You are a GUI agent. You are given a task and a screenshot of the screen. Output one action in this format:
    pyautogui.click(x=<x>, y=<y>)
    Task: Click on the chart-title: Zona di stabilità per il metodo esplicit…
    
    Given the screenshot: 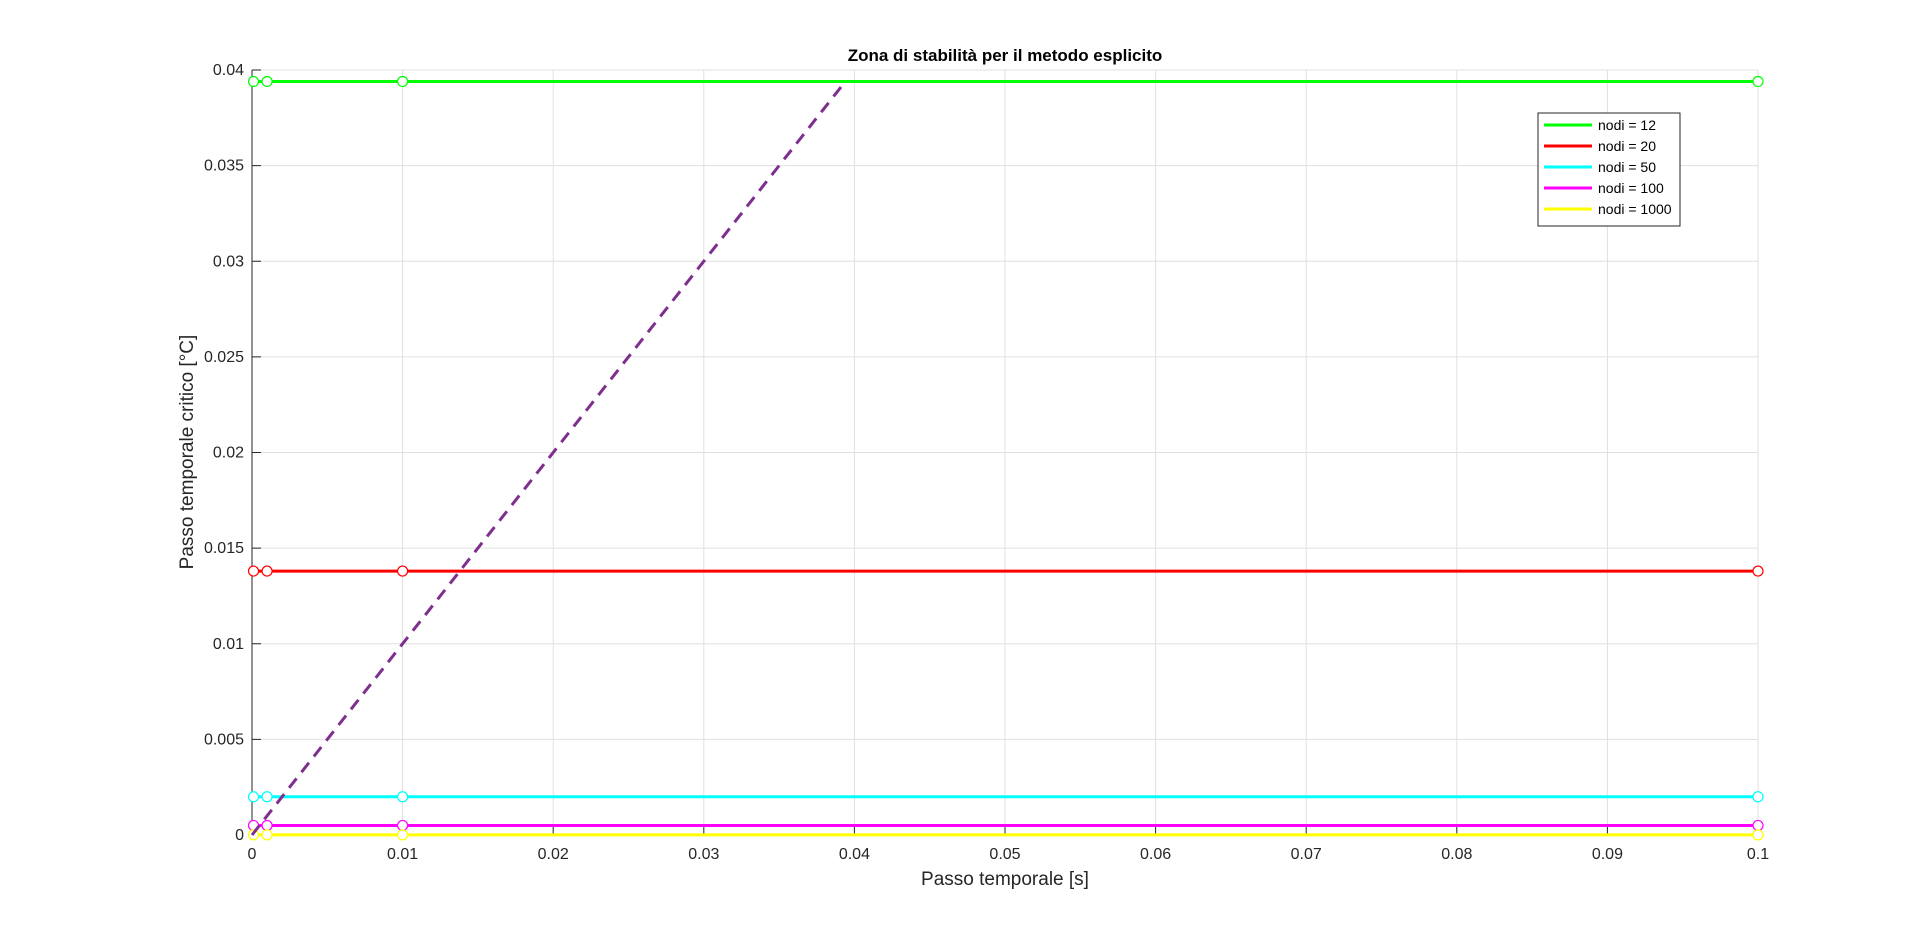 What is the action you would take?
    pyautogui.click(x=1005, y=55)
    